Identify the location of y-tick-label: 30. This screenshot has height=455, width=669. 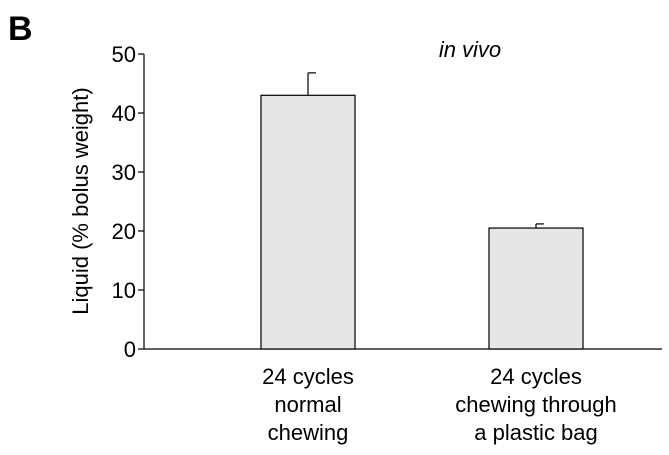
(124, 172).